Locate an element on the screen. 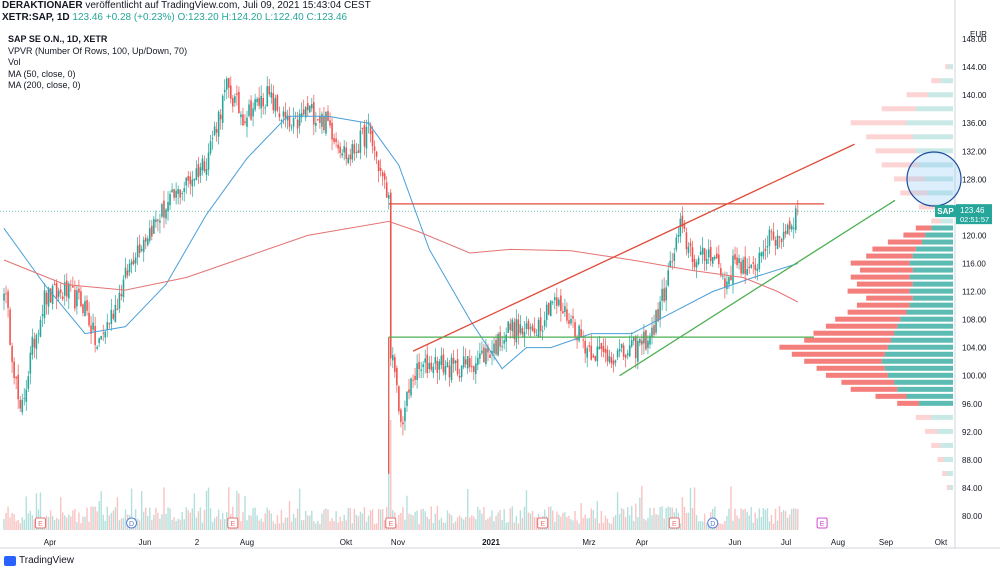 This screenshot has width=1000, height=570. legend-item-ma200: MA (200, close, 0) is located at coordinates (44, 85).